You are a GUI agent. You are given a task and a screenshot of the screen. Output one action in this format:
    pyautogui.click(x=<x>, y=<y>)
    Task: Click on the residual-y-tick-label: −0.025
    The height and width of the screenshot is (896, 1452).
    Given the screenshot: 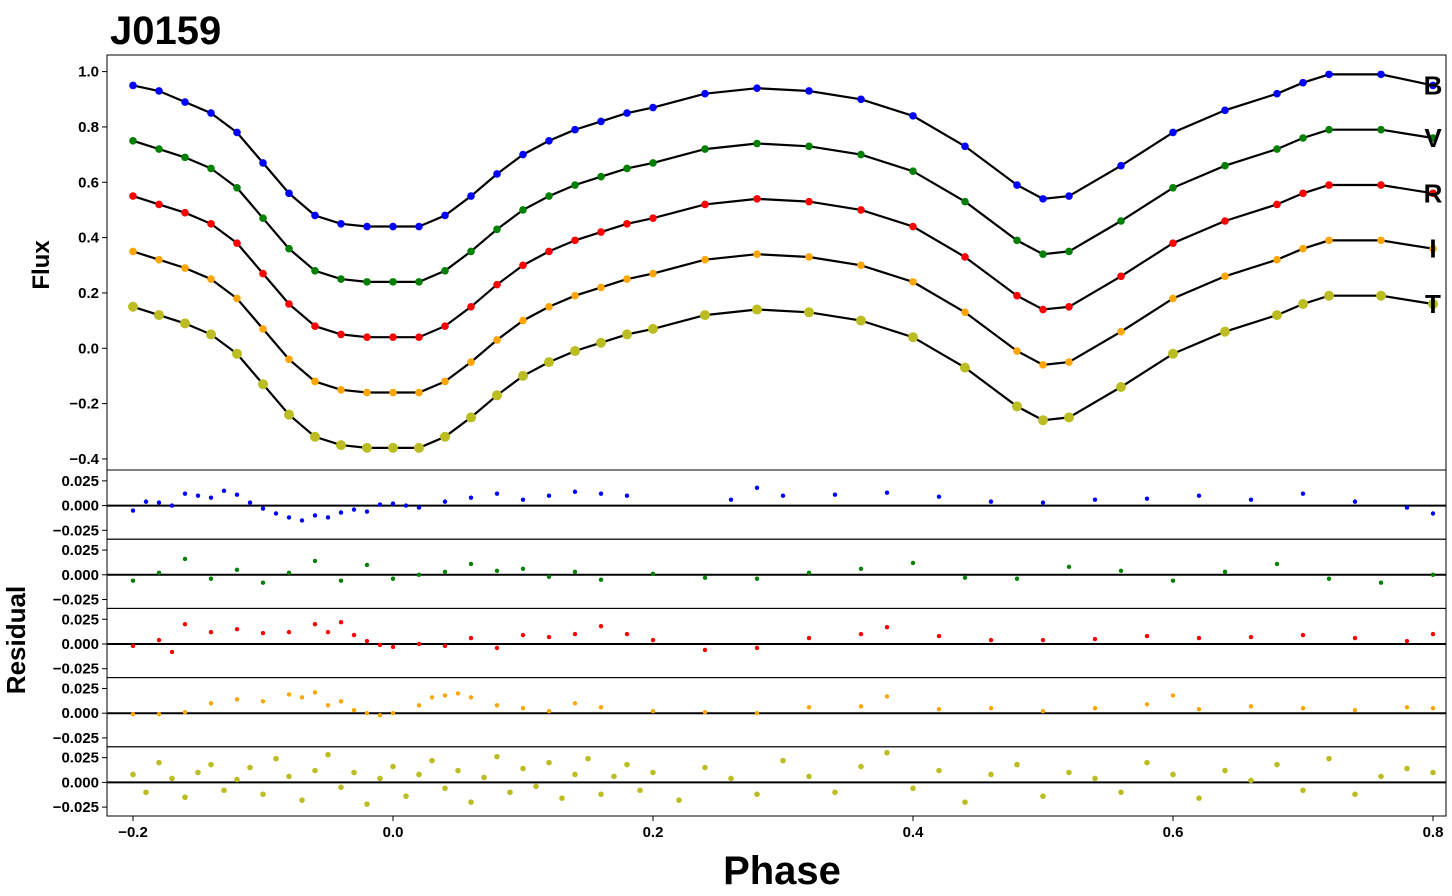 What is the action you would take?
    pyautogui.click(x=76, y=738)
    